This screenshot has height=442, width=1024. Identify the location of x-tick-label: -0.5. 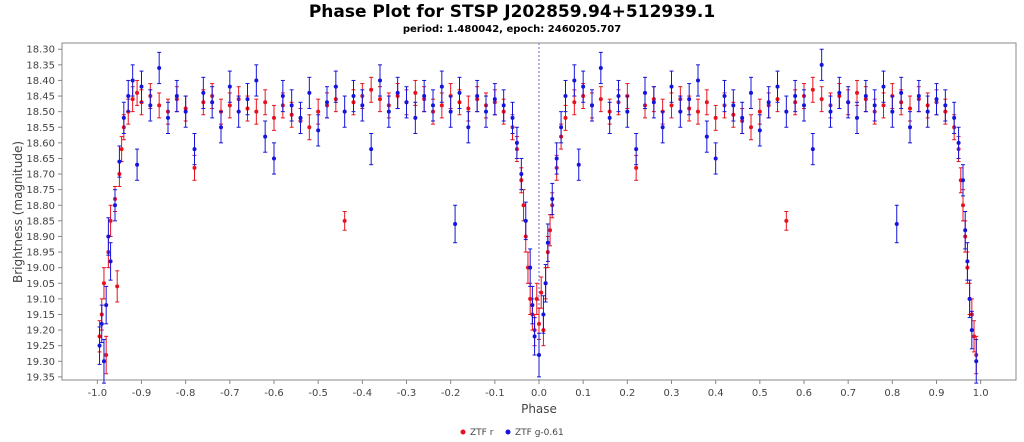
(318, 393).